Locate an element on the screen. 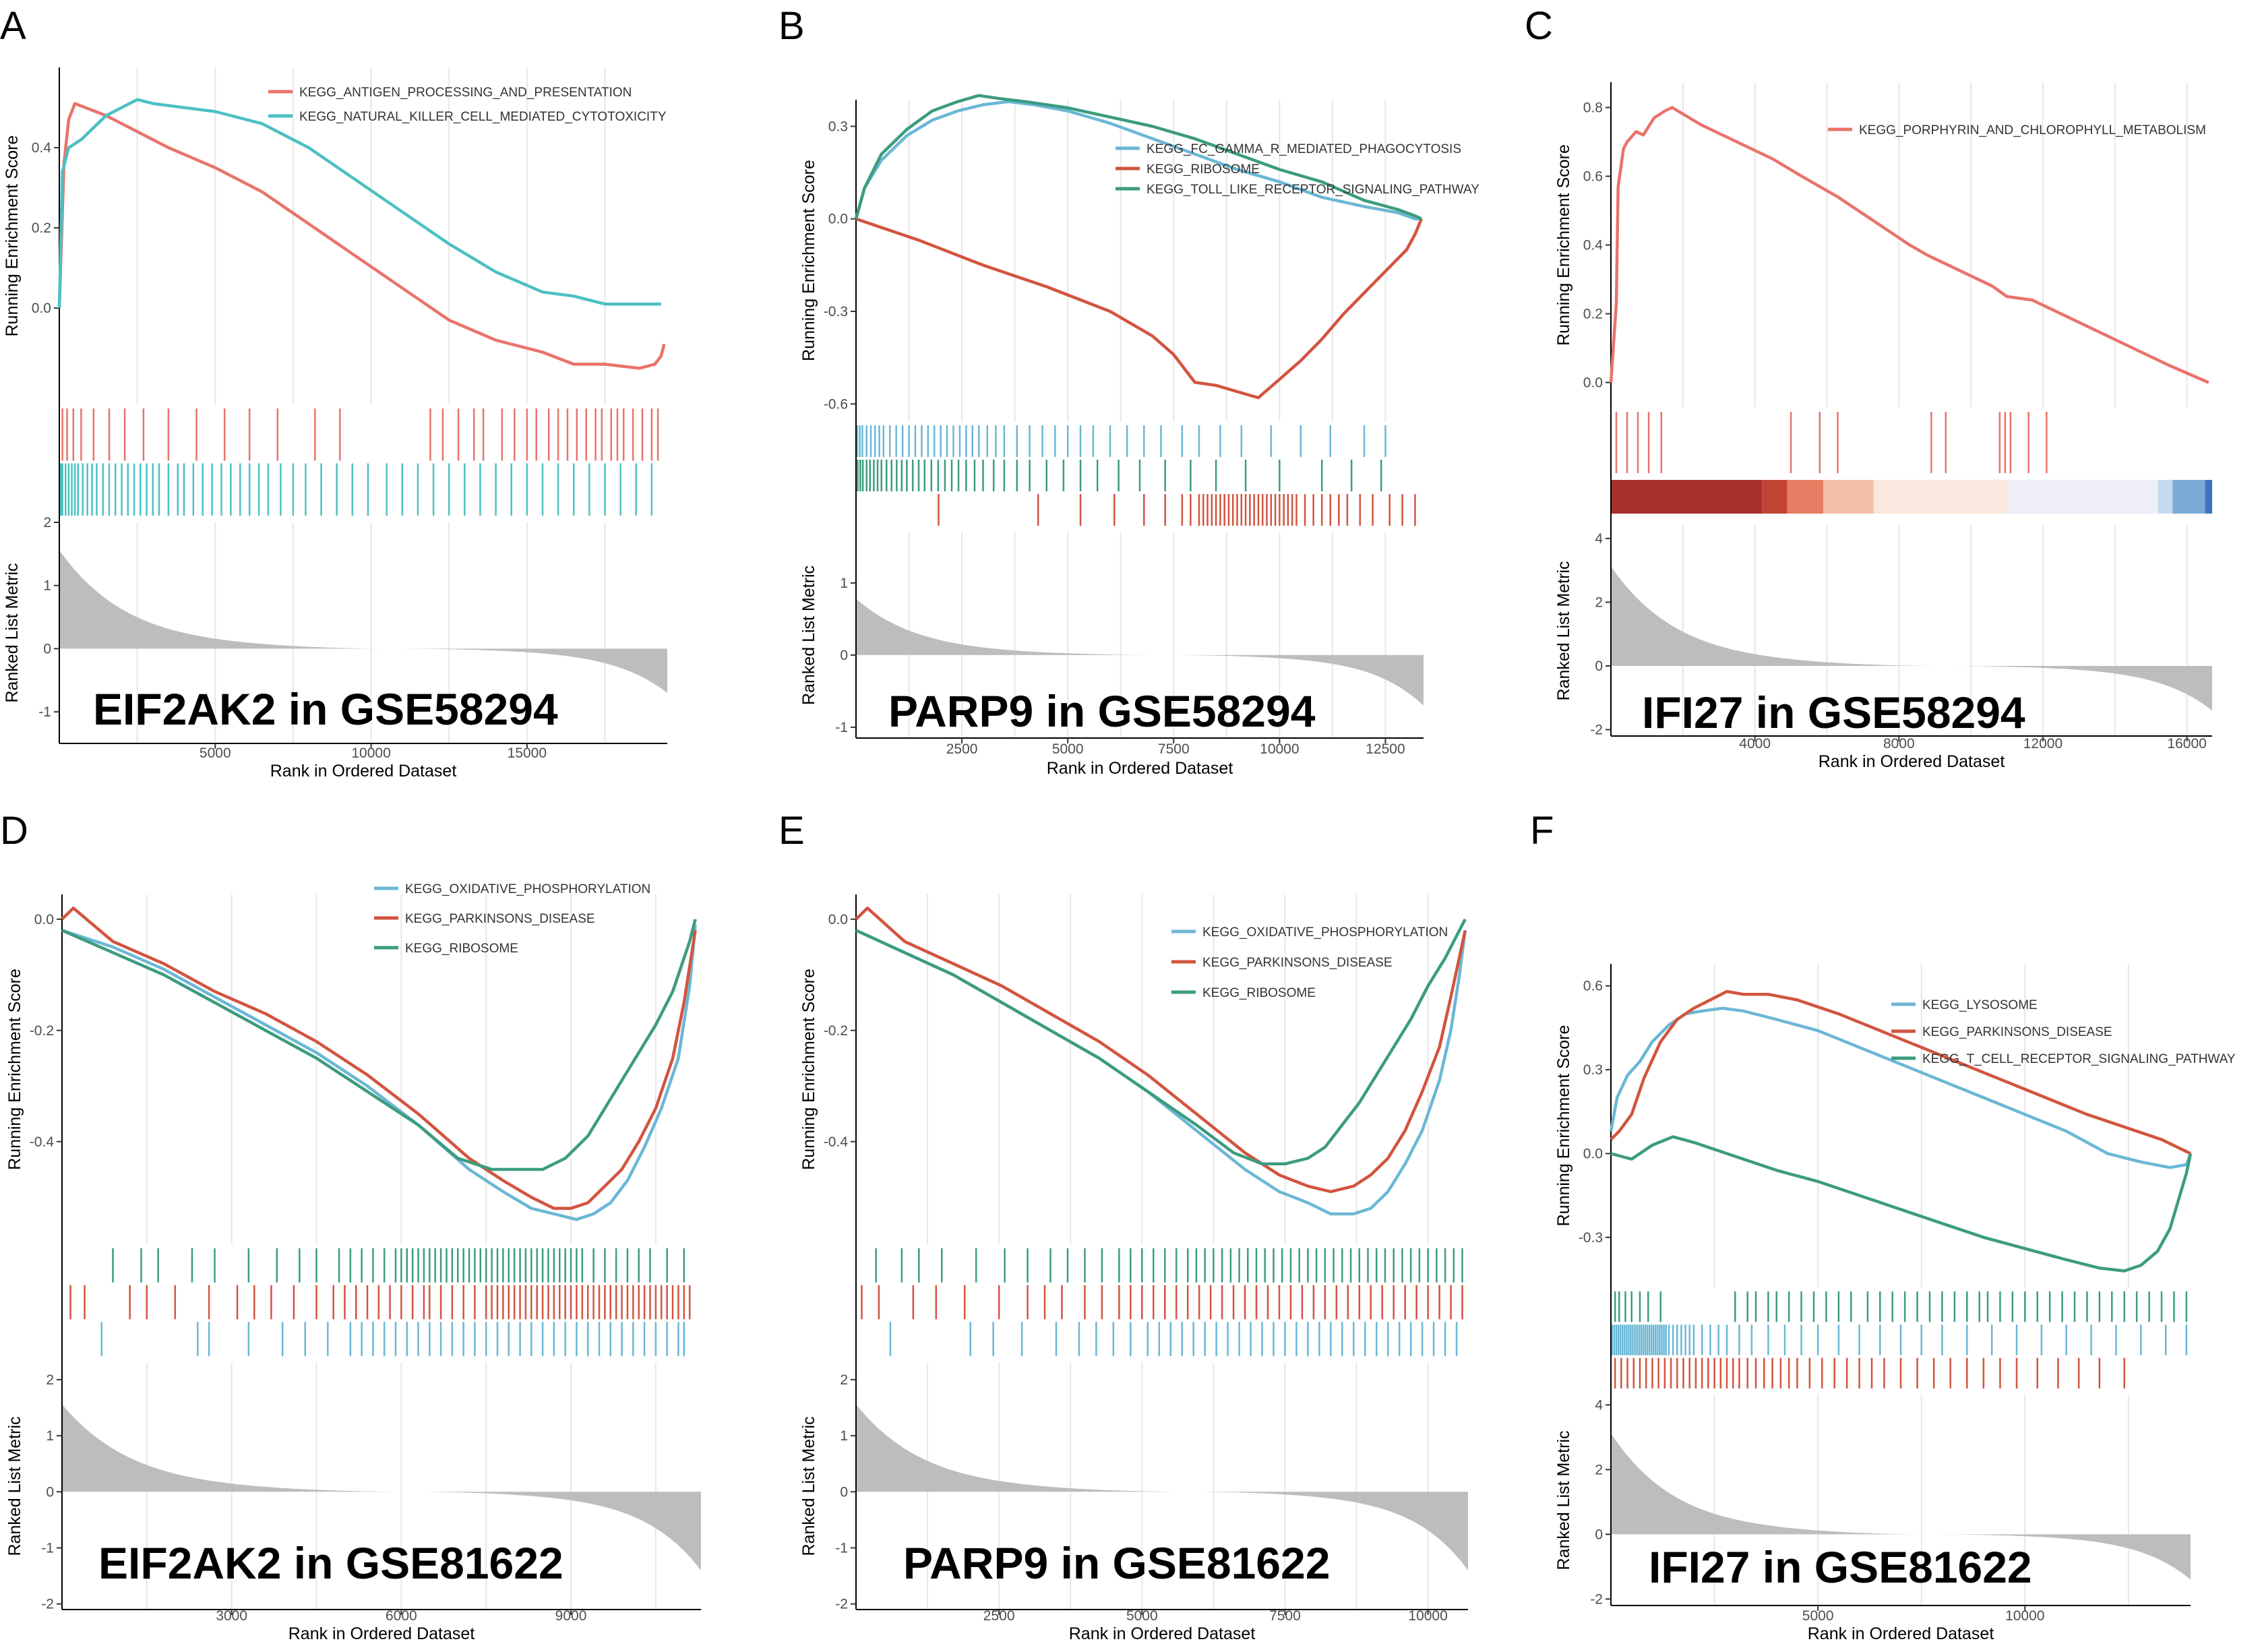 This screenshot has height=1652, width=2260. es-tick-label: -0.2 is located at coordinates (42, 1031).